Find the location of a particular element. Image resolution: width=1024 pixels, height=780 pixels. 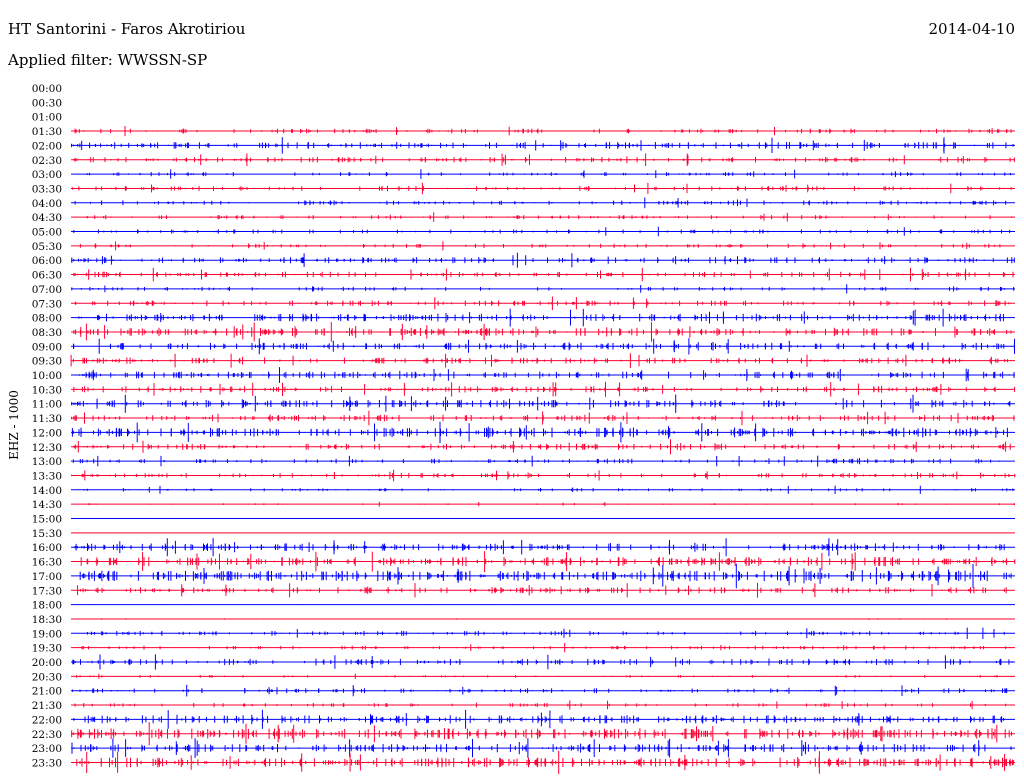

time-tick-label: 17:30 is located at coordinates (47, 591).